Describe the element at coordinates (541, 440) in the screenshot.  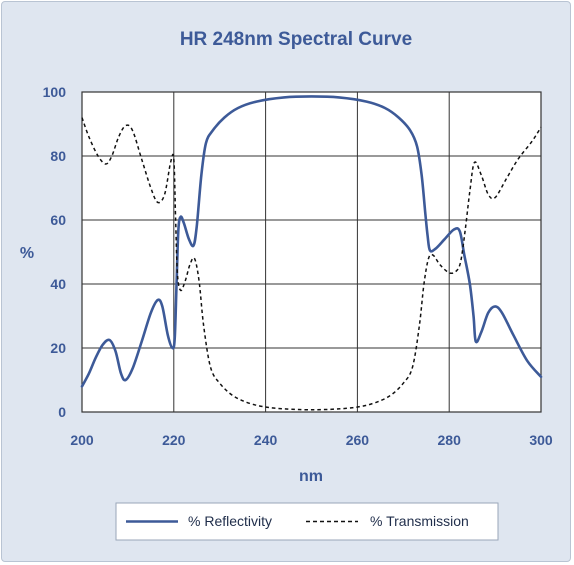
I see `x-tick-label: 300` at that location.